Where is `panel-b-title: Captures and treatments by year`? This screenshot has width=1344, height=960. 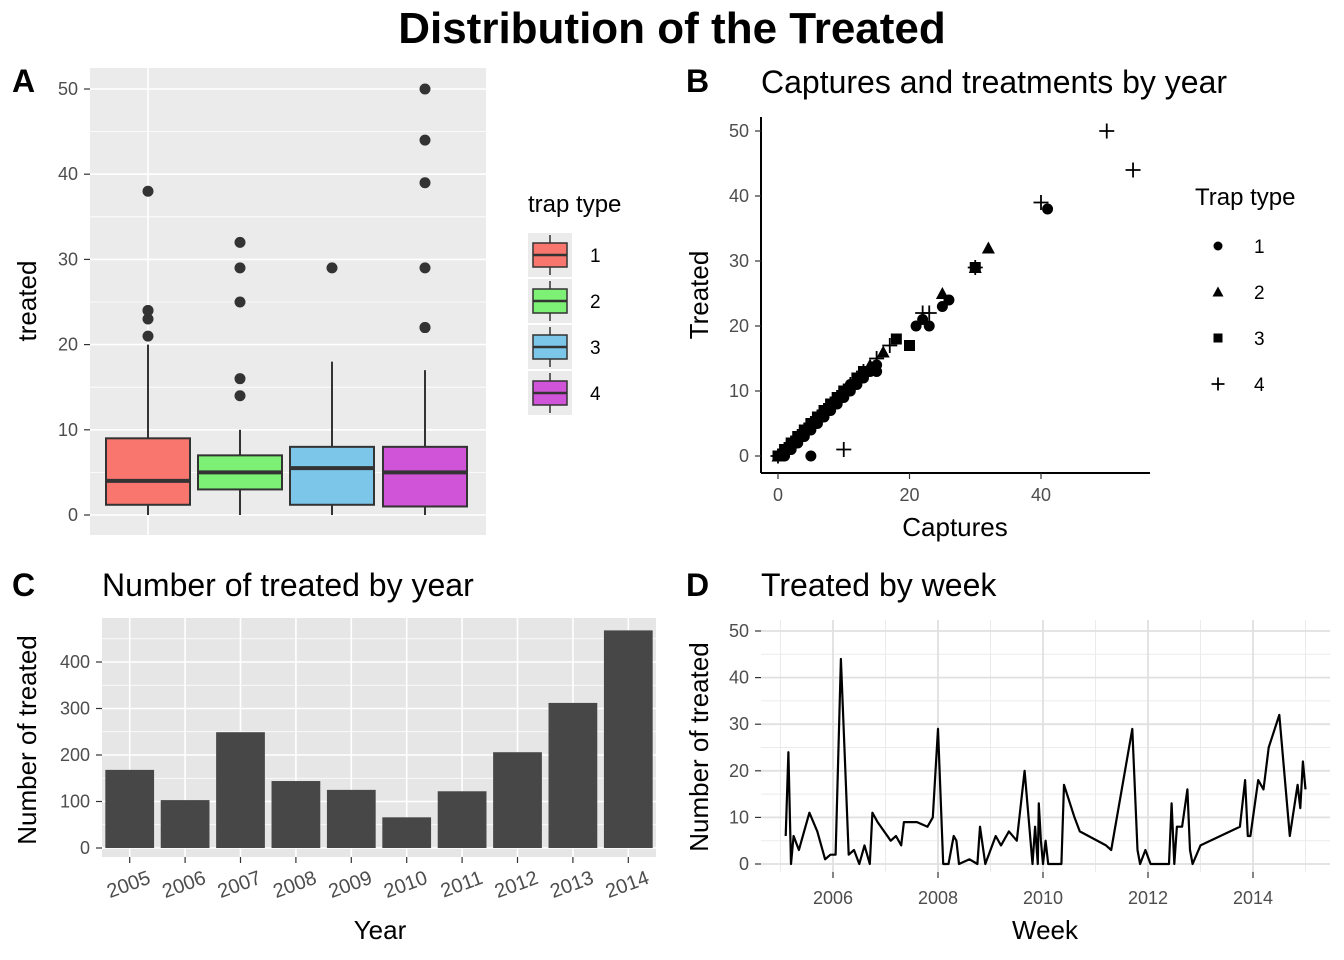 panel-b-title: Captures and treatments by year is located at coordinates (994, 82).